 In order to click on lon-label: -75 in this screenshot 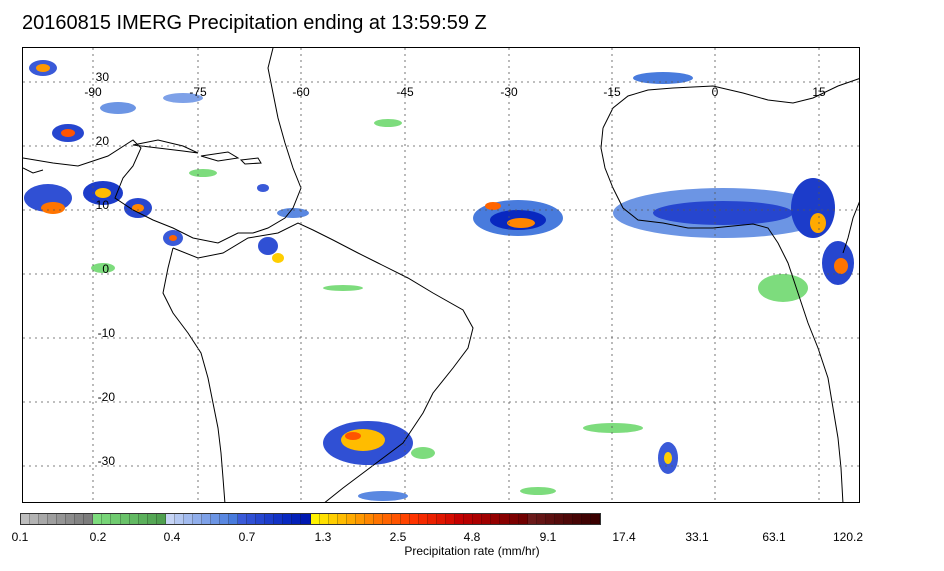, I will do `click(198, 92)`.